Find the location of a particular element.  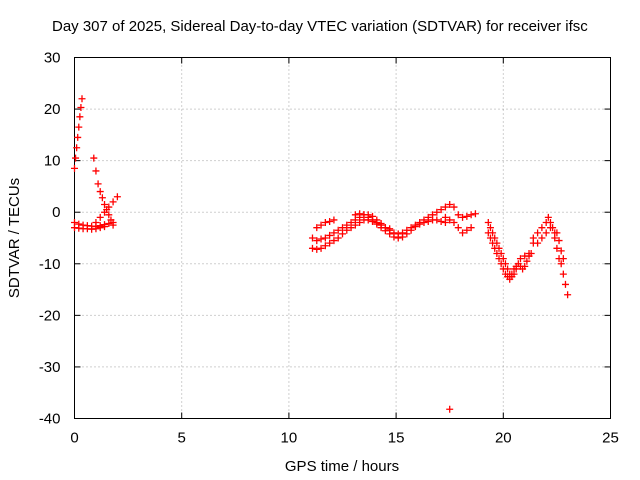

x-tick-label: 15 is located at coordinates (396, 438).